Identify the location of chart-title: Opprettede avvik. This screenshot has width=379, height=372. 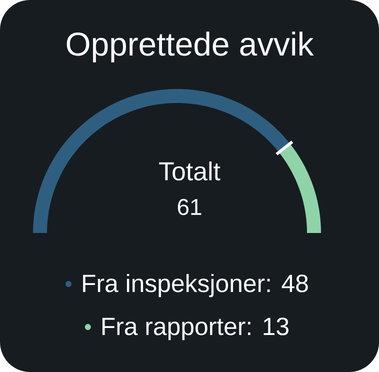
(190, 47).